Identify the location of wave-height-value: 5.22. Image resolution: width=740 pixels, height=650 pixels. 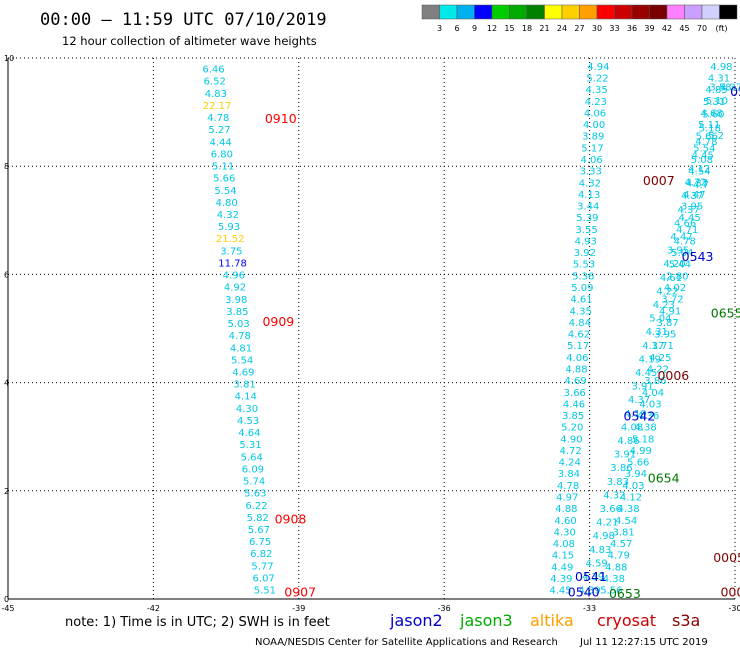
(597, 79).